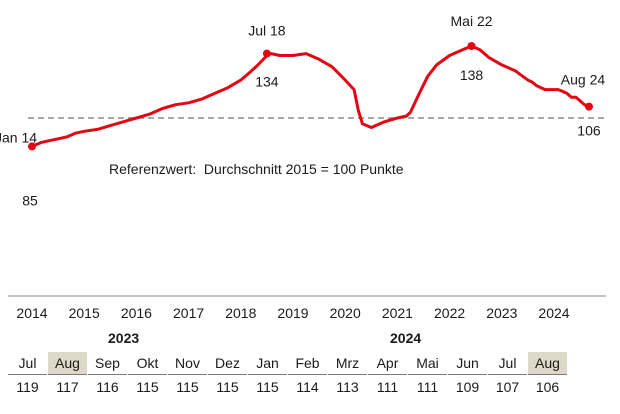 The image size is (620, 414). What do you see at coordinates (240, 313) in the screenshot?
I see `x-tick-label: 2018` at bounding box center [240, 313].